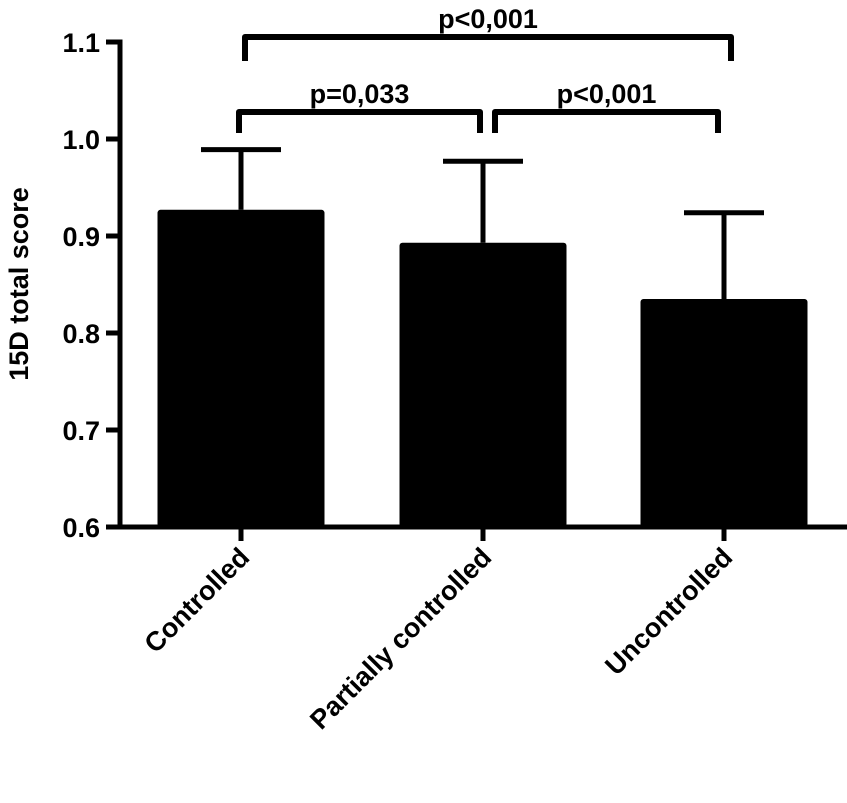 The width and height of the screenshot is (847, 803). I want to click on x-category-label: Partially controlled, so click(400, 638).